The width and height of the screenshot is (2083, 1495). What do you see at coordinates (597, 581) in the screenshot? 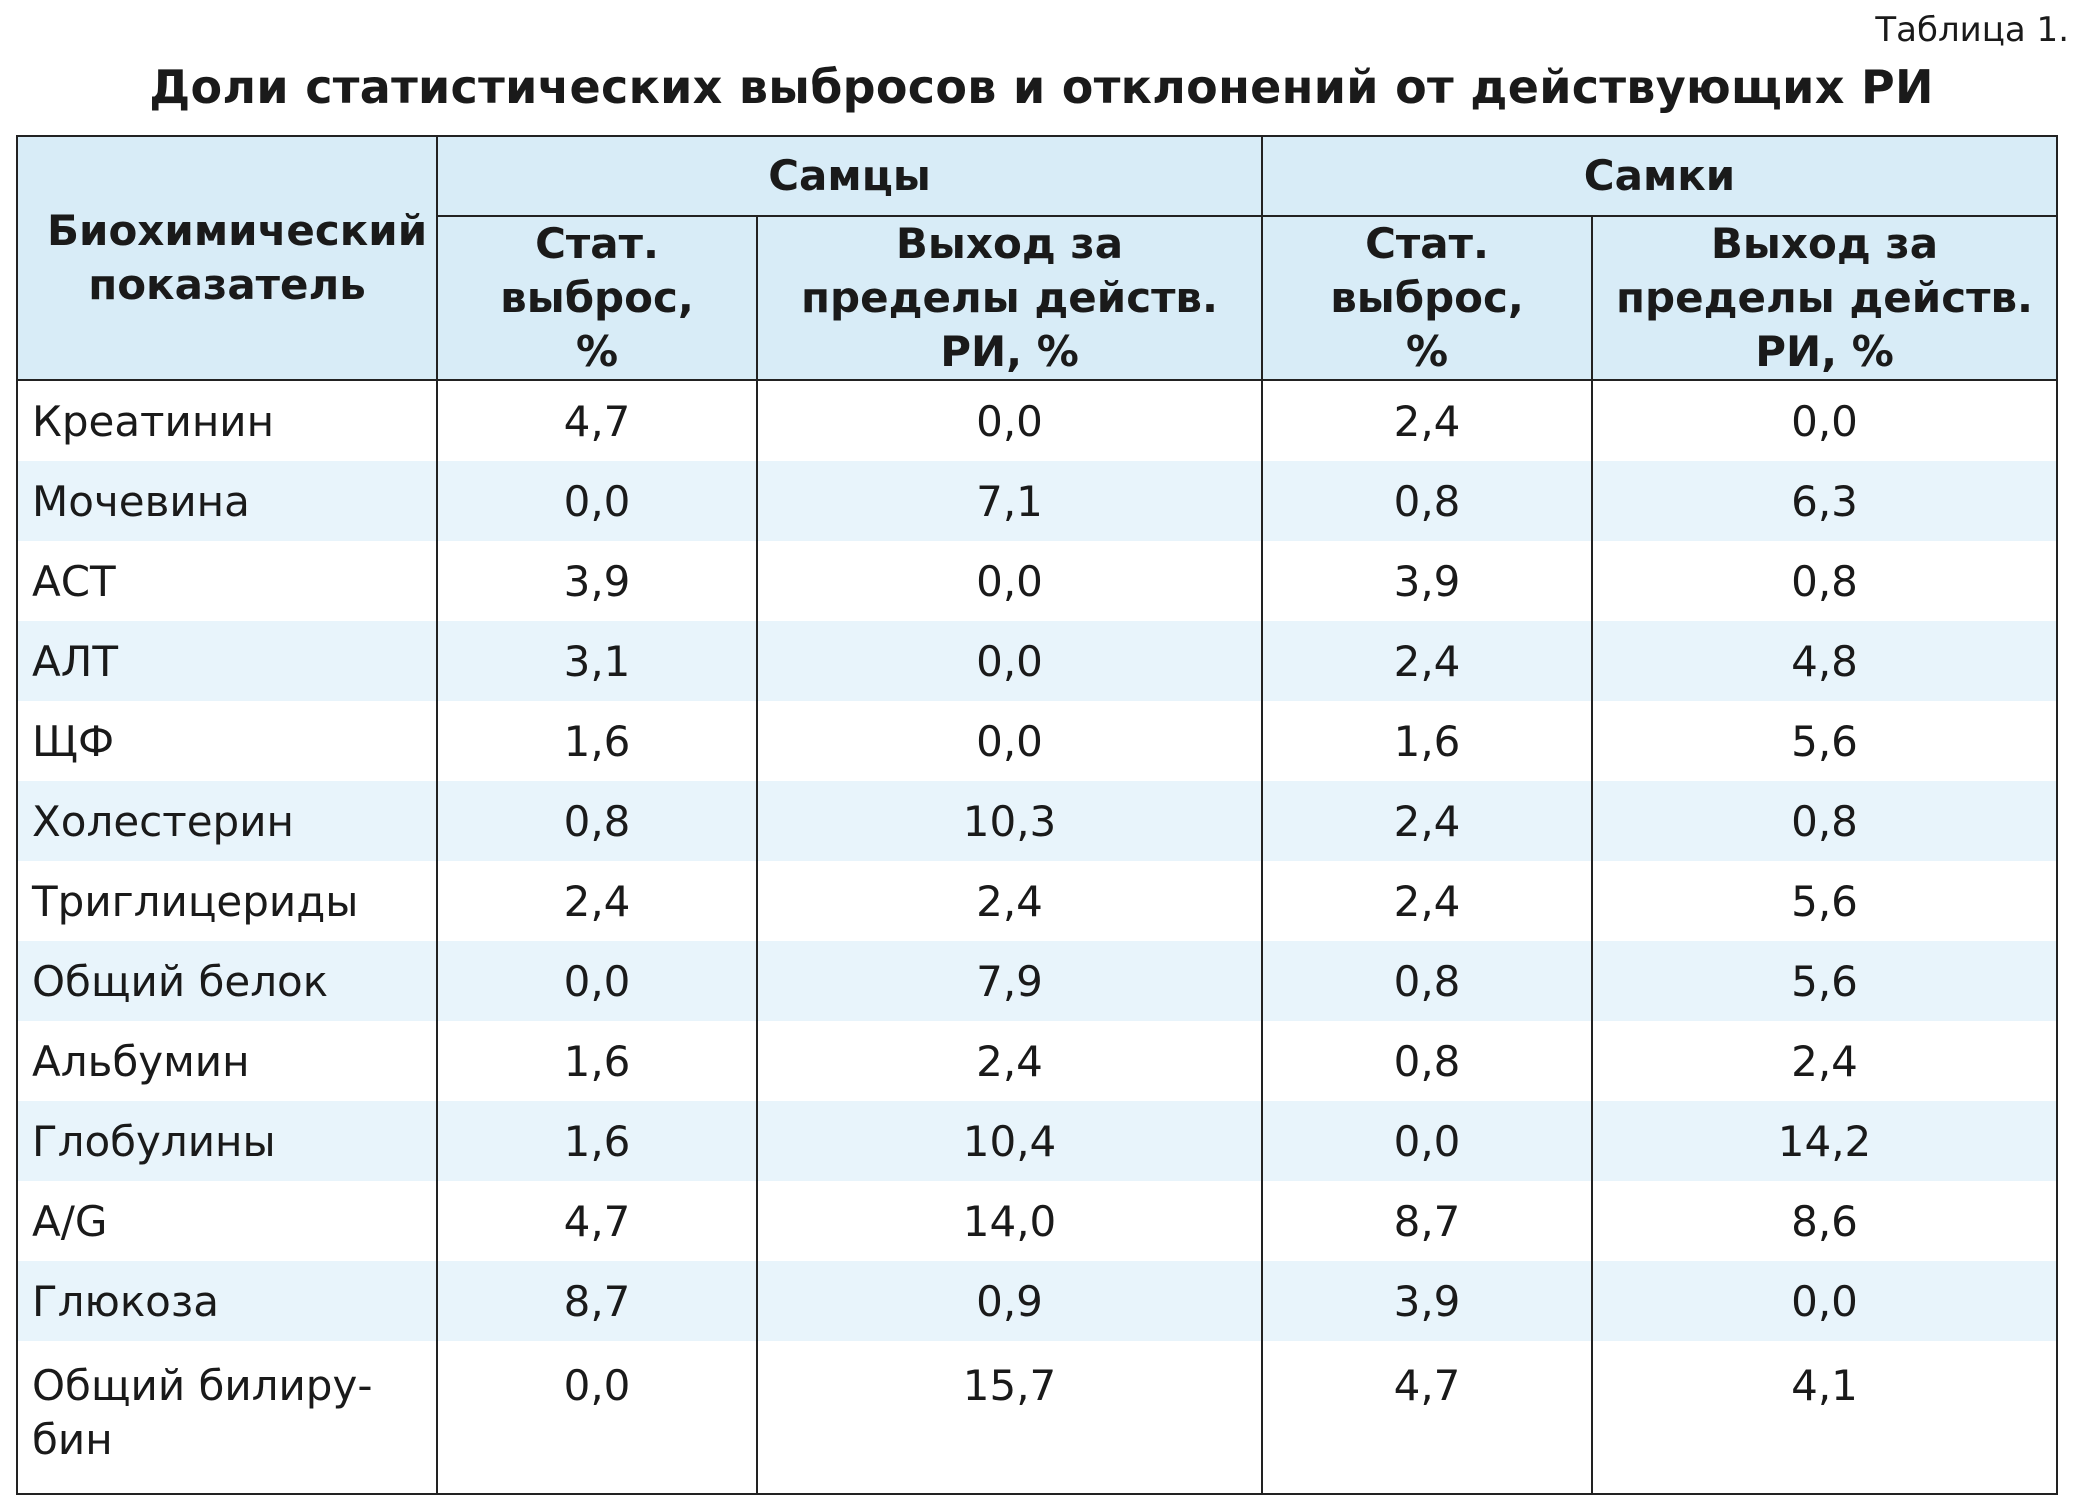
I see `cell-males-stat-outlier: 3,9` at bounding box center [597, 581].